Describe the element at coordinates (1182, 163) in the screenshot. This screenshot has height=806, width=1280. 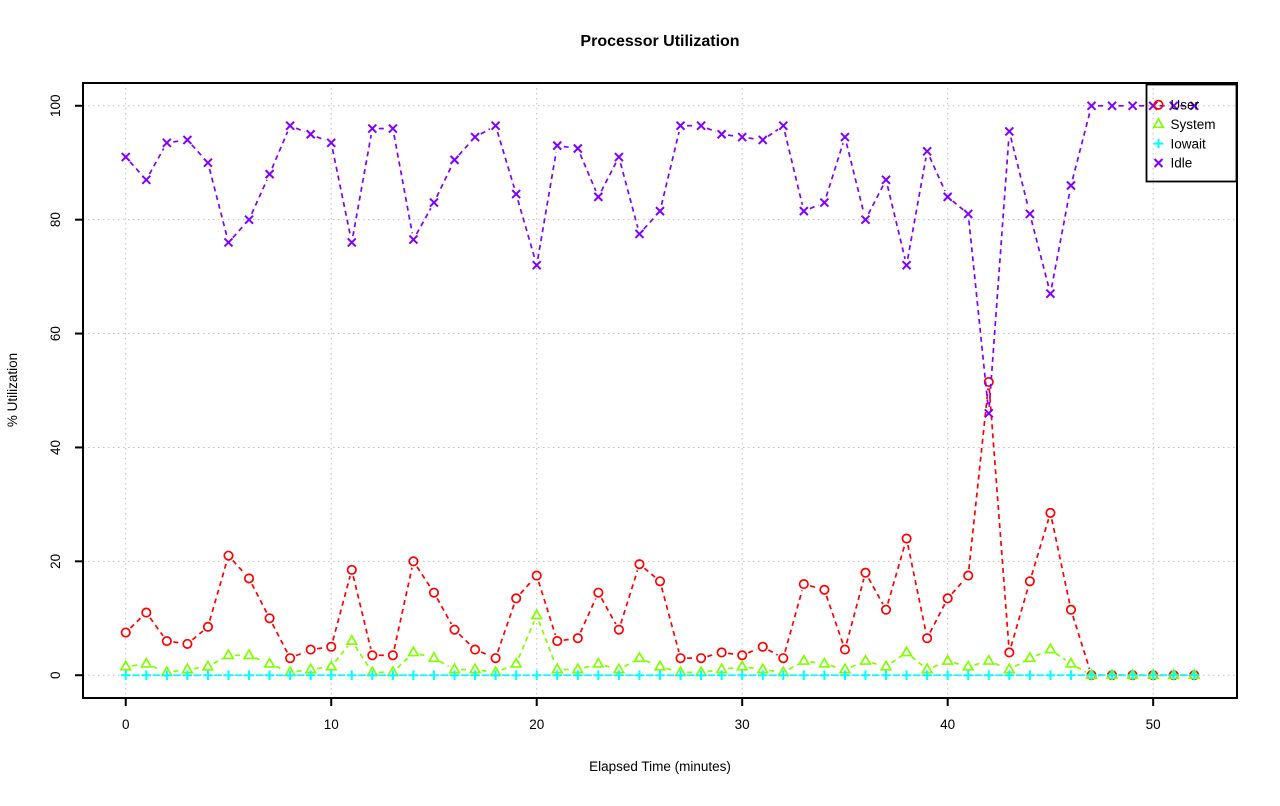
I see `legend-label-idle: Idle` at that location.